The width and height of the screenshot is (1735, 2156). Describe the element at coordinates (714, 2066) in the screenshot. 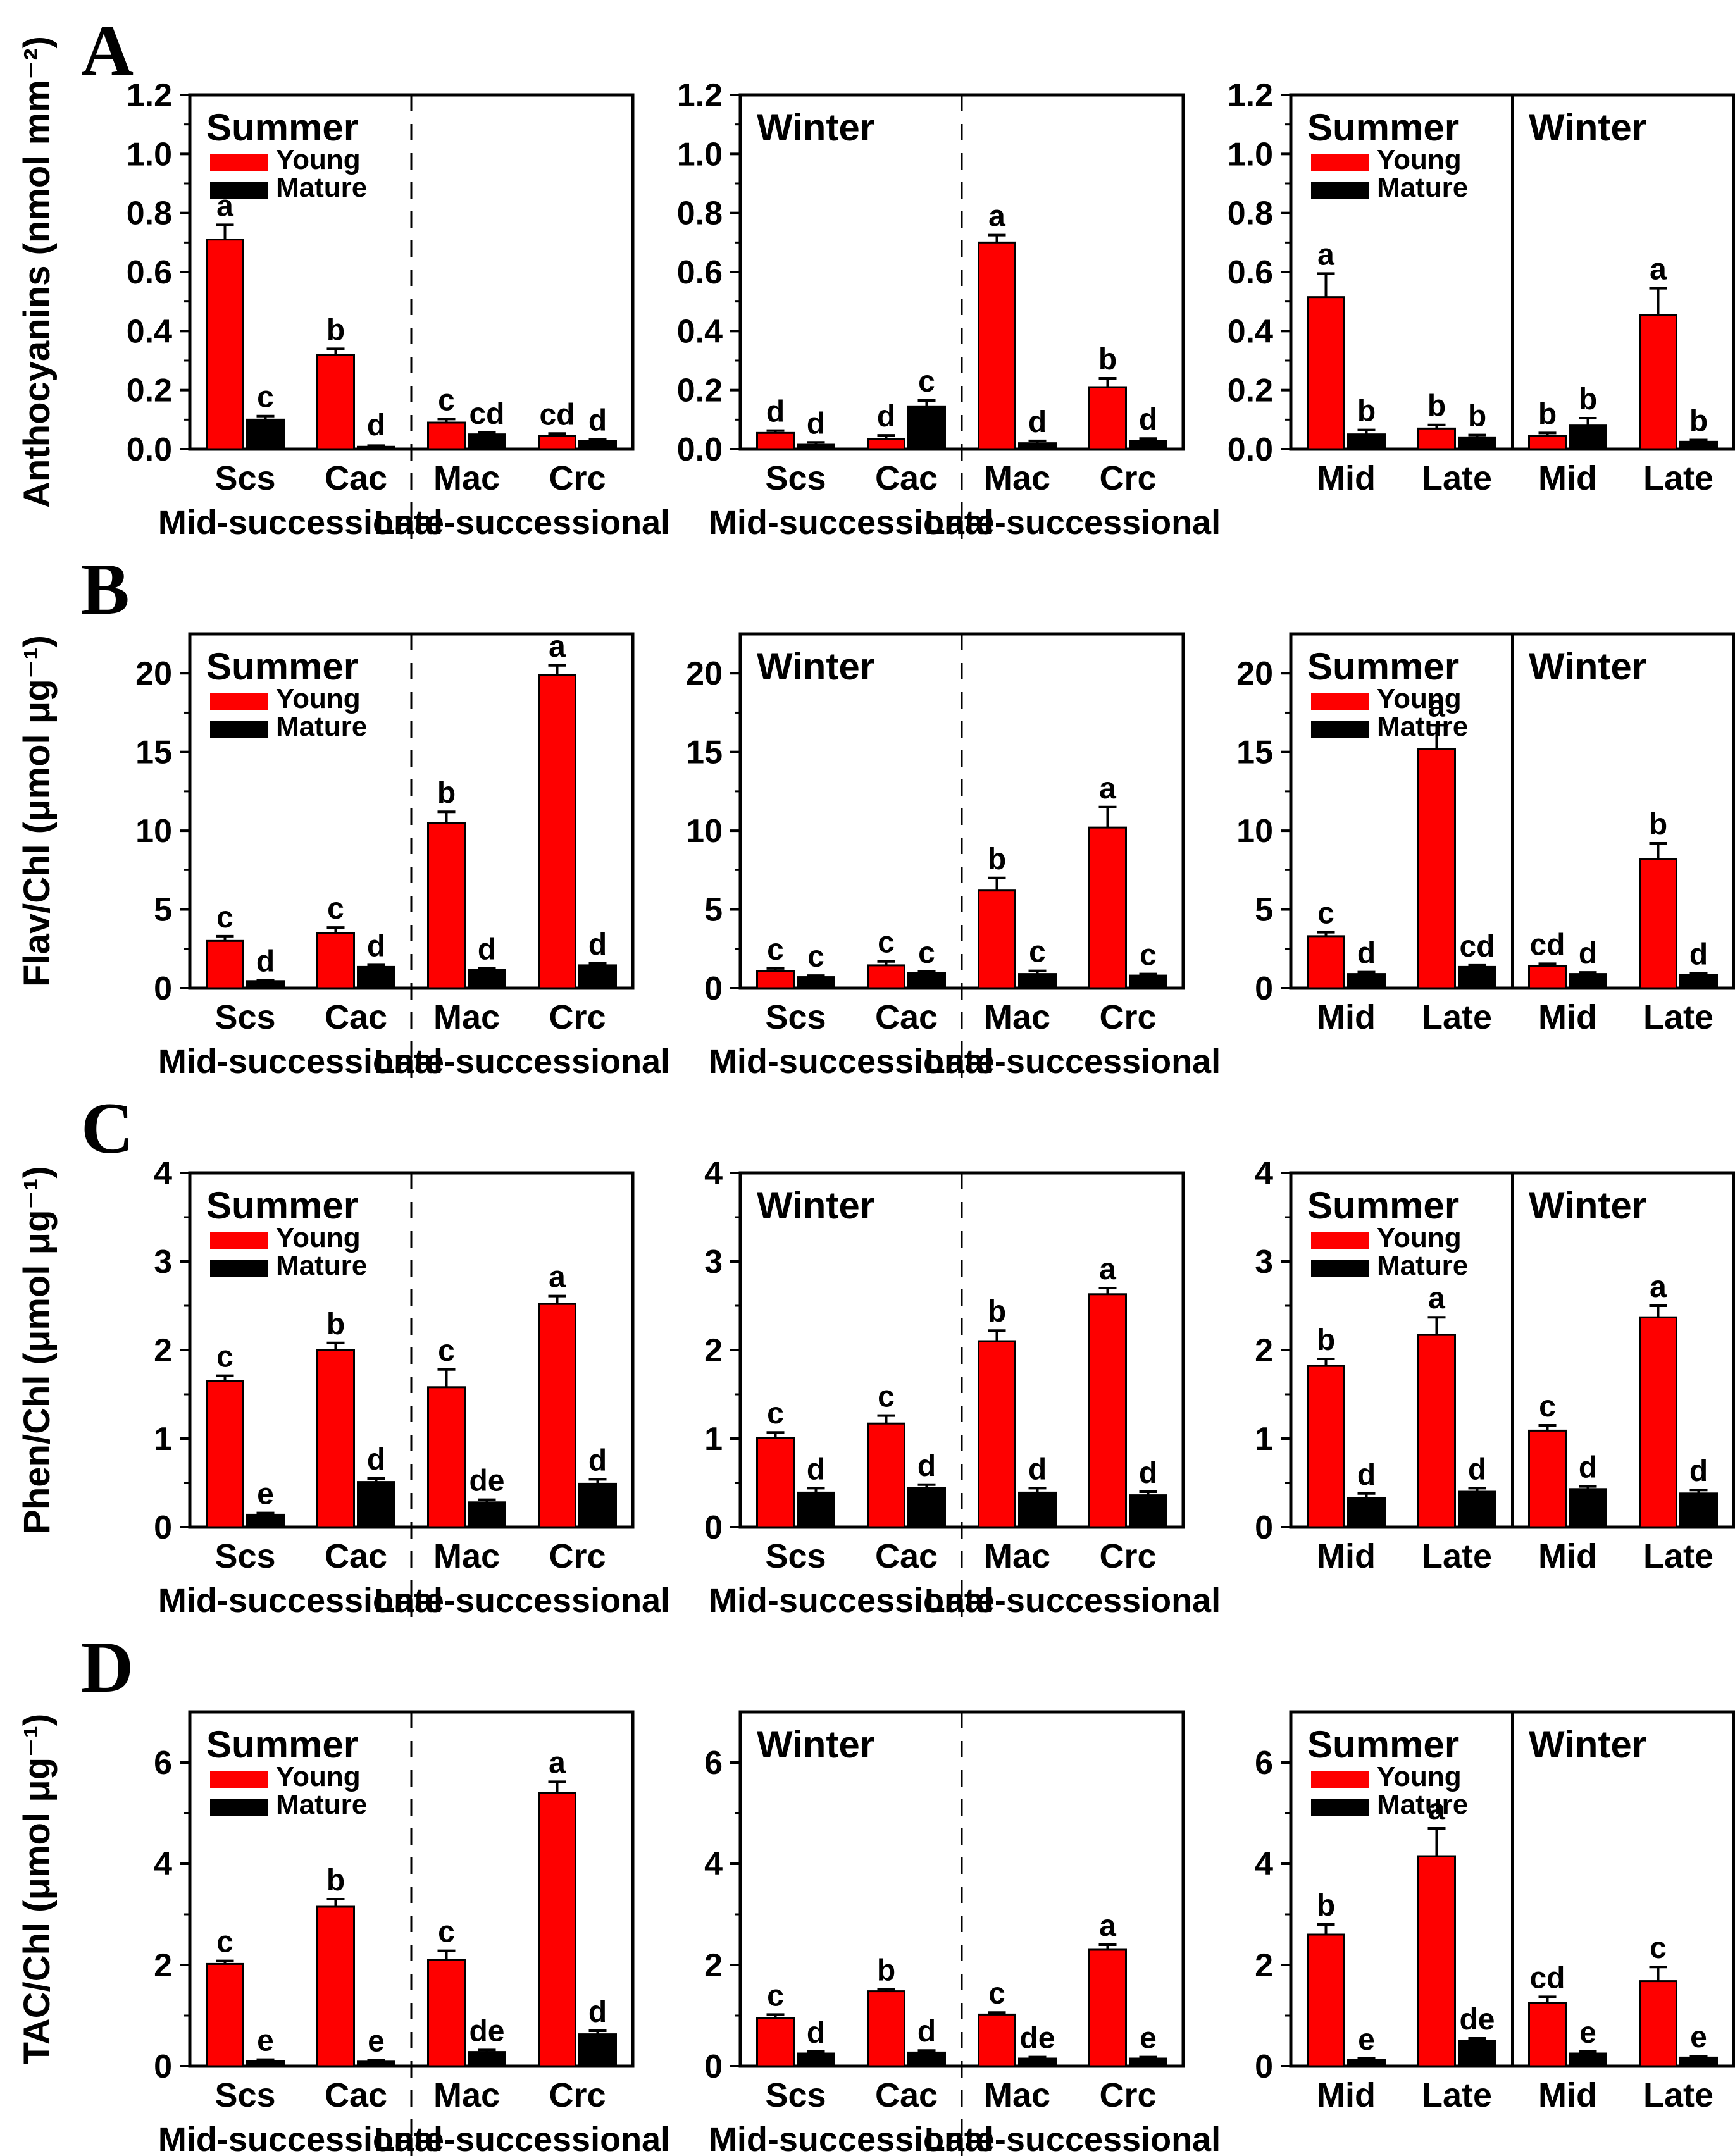

I see `y-tick-label: 0` at that location.